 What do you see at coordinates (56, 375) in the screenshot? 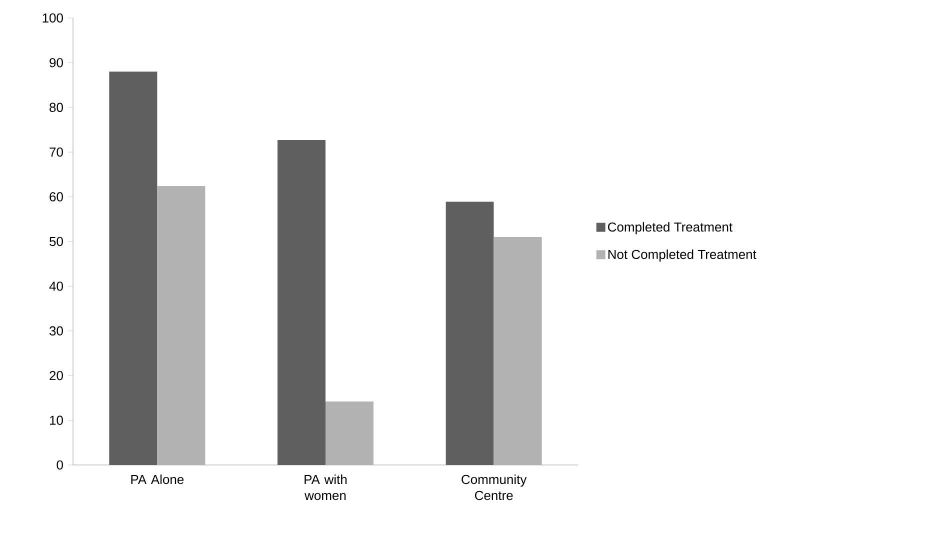
I see `y-tick-label: 20` at bounding box center [56, 375].